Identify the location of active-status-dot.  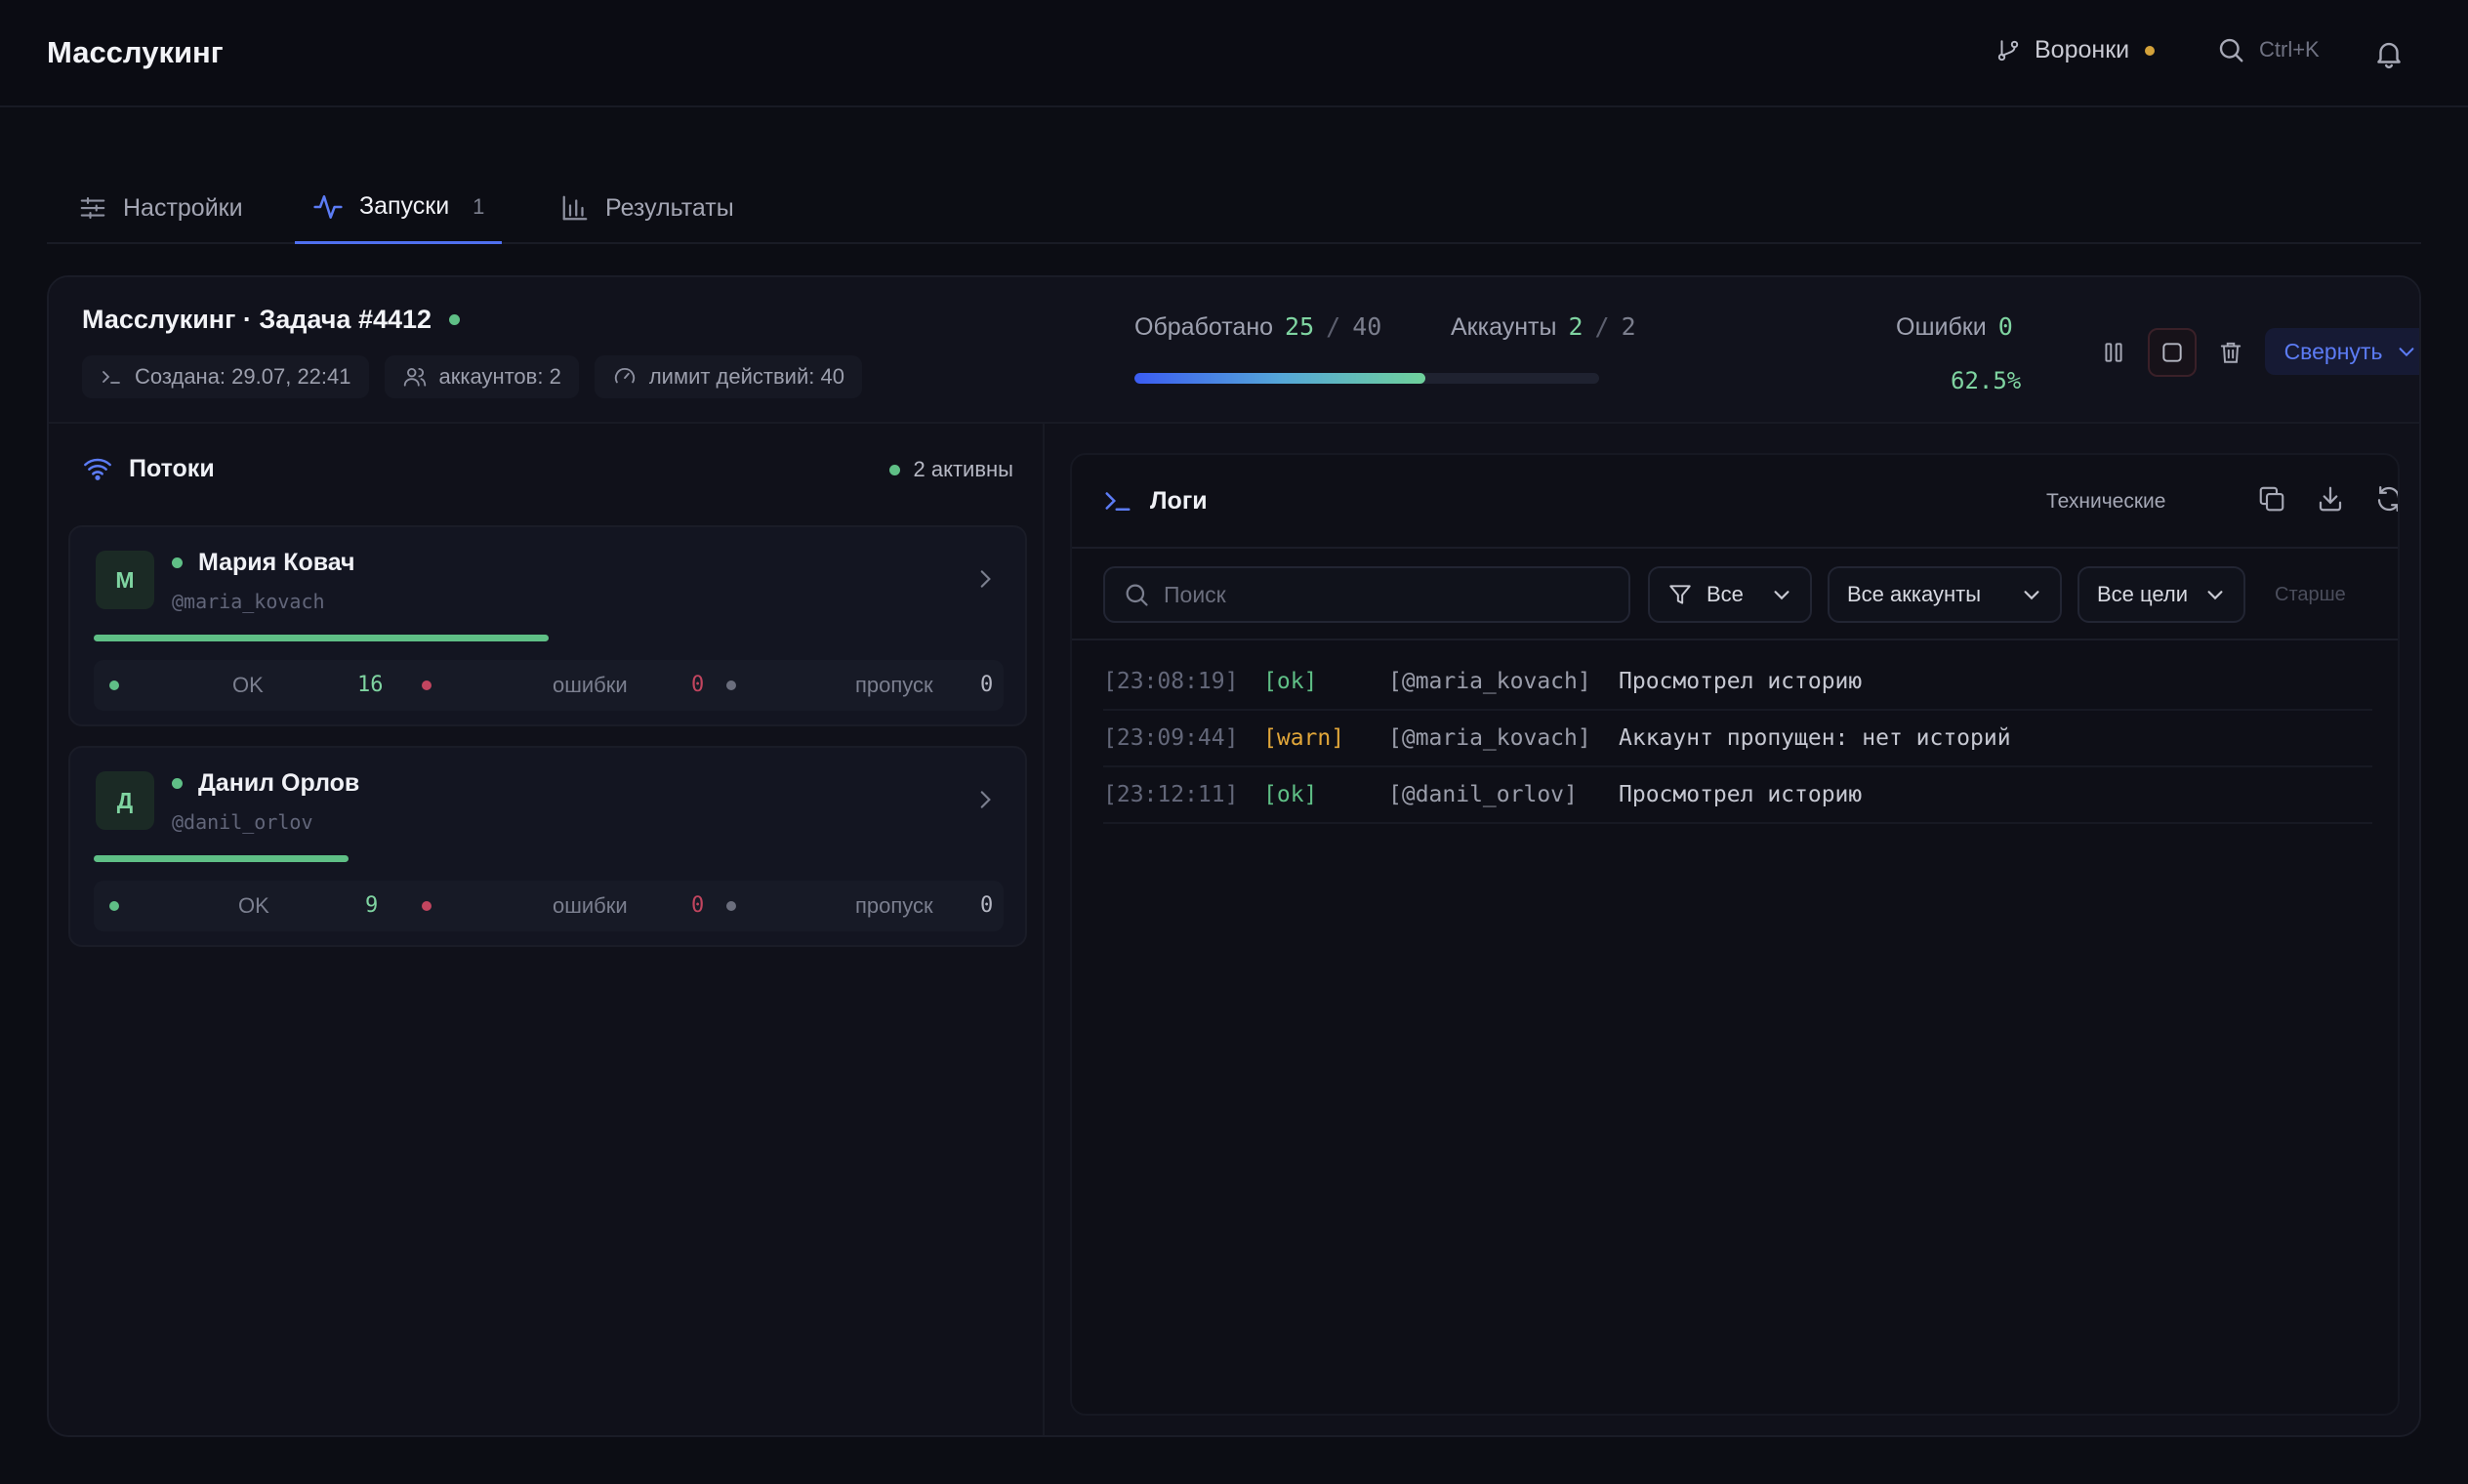
(894, 470).